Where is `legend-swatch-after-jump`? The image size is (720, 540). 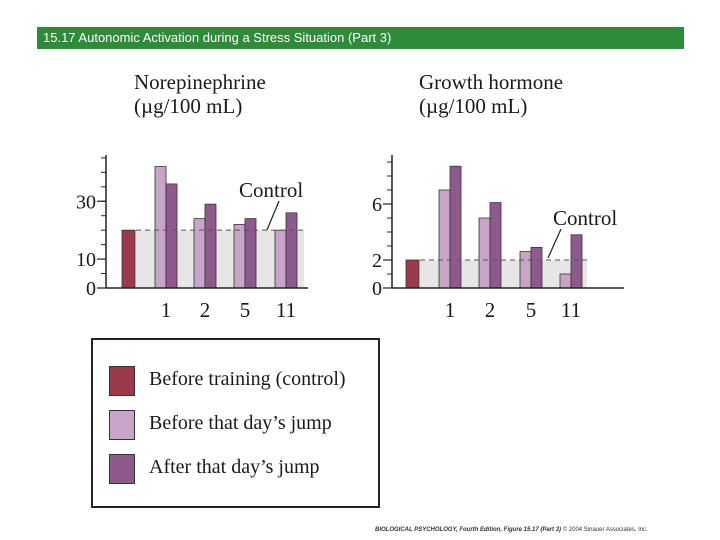 legend-swatch-after-jump is located at coordinates (122, 469).